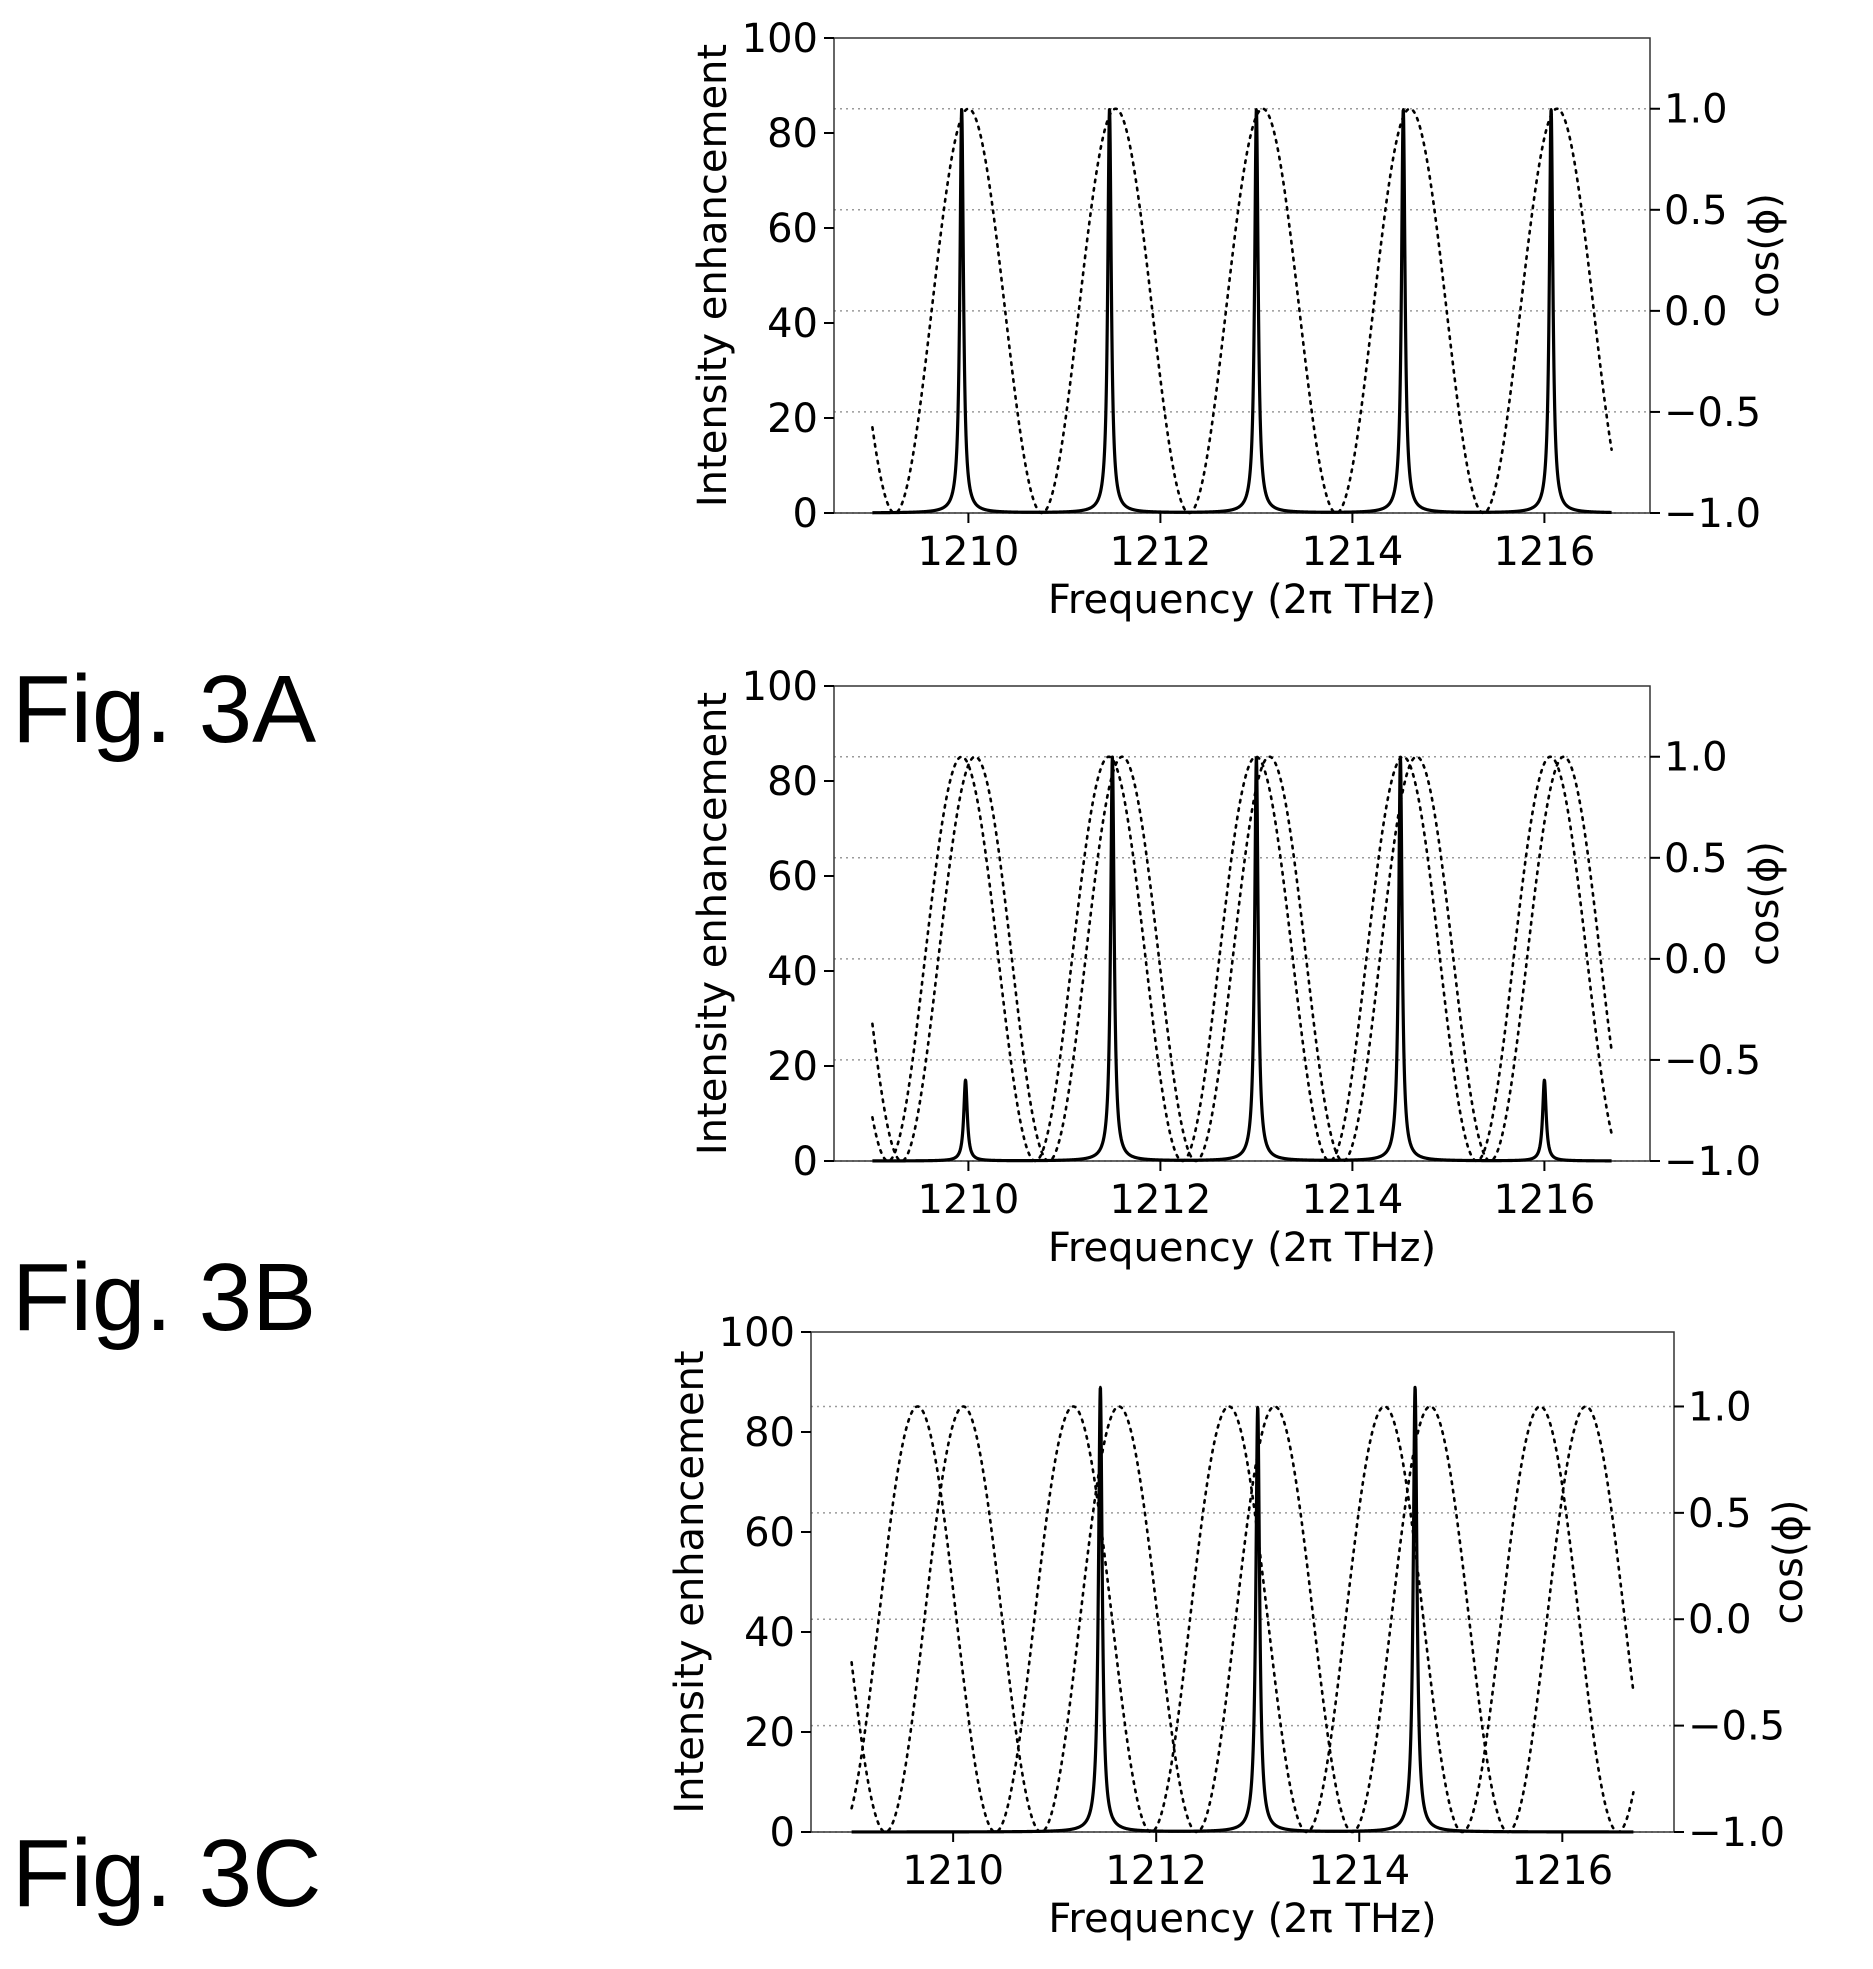 The image size is (1873, 1969). Describe the element at coordinates (780, 39) in the screenshot. I see `fig-3a-ytick-label-5: 100` at that location.